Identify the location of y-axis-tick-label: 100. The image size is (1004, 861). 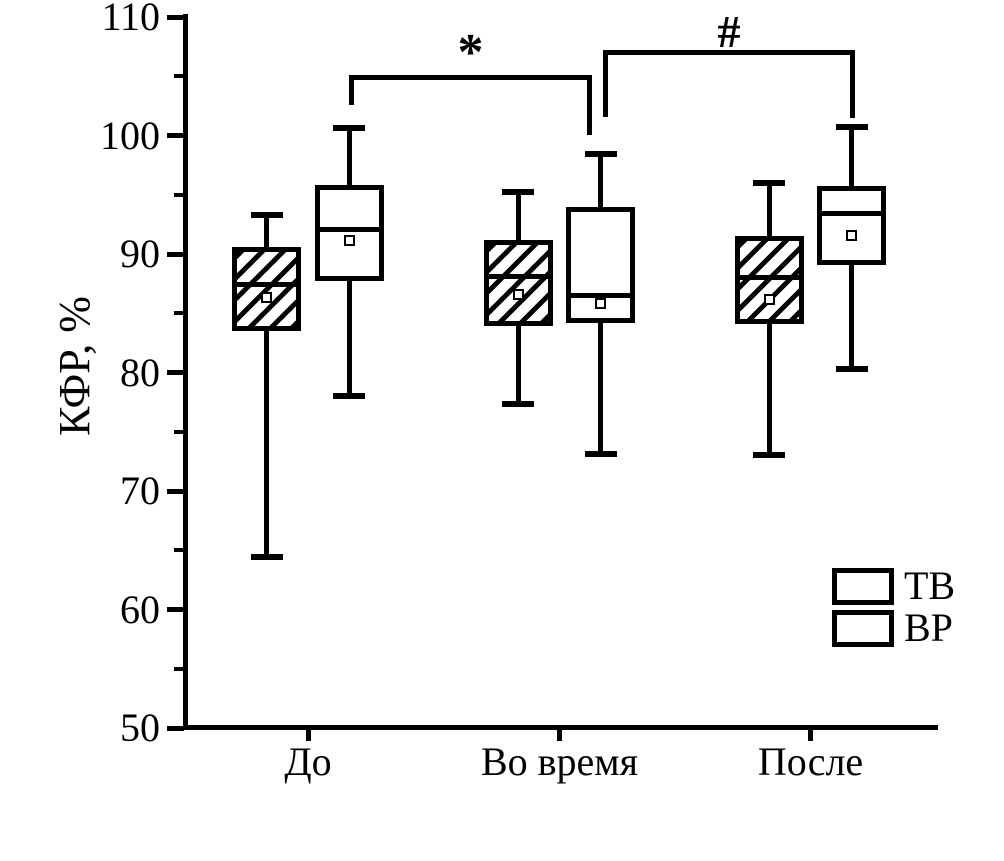
(130, 135).